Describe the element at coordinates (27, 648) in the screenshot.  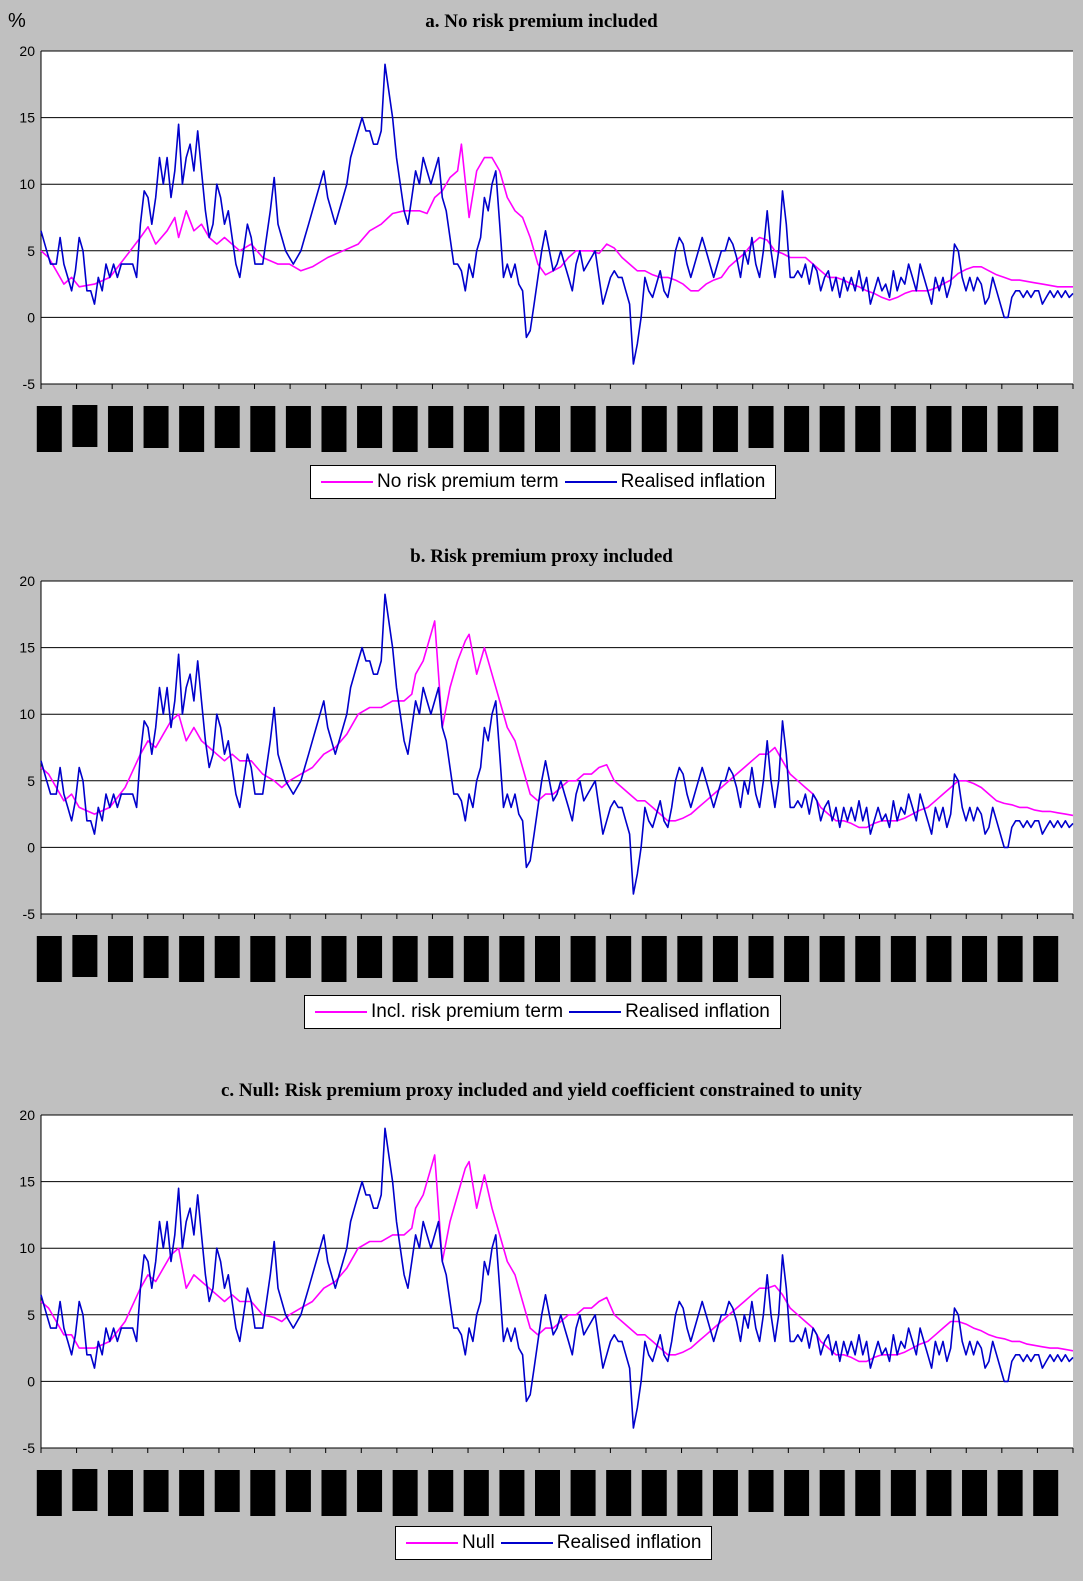
I see `y-tick-label: 15` at that location.